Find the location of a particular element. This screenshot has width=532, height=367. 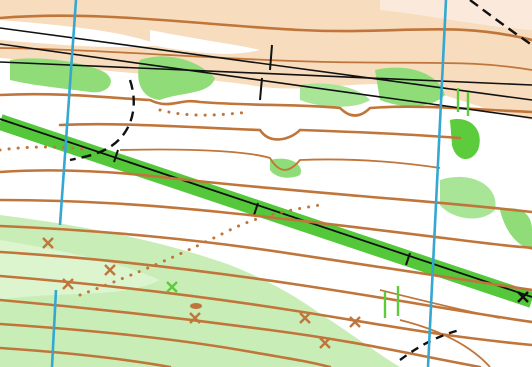

rough-open is located at coordinates (456, 15).